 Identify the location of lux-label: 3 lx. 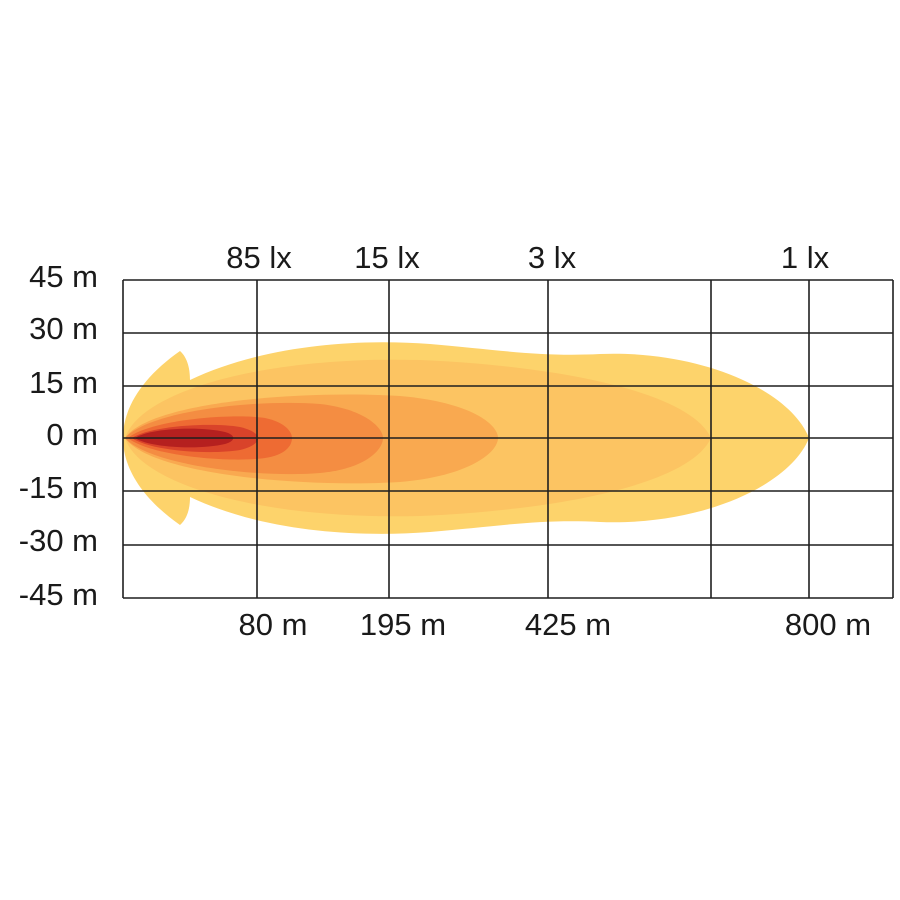
(552, 257).